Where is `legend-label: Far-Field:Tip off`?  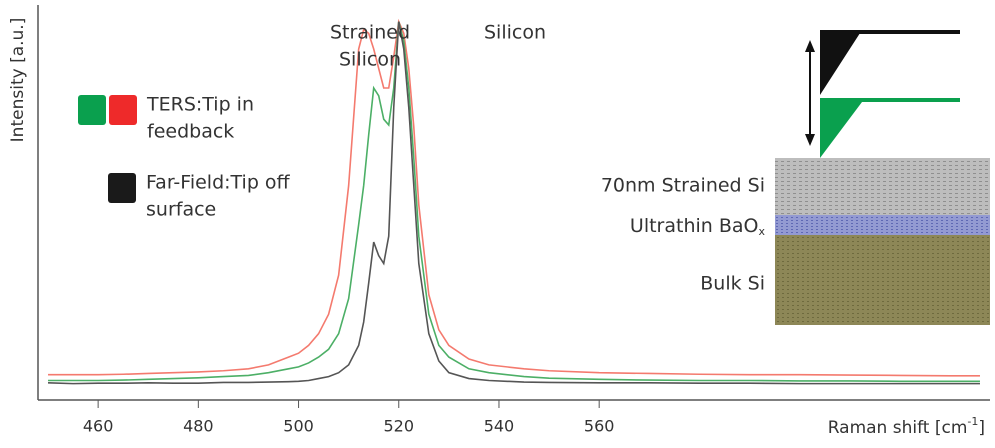 legend-label: Far-Field:Tip off is located at coordinates (218, 183).